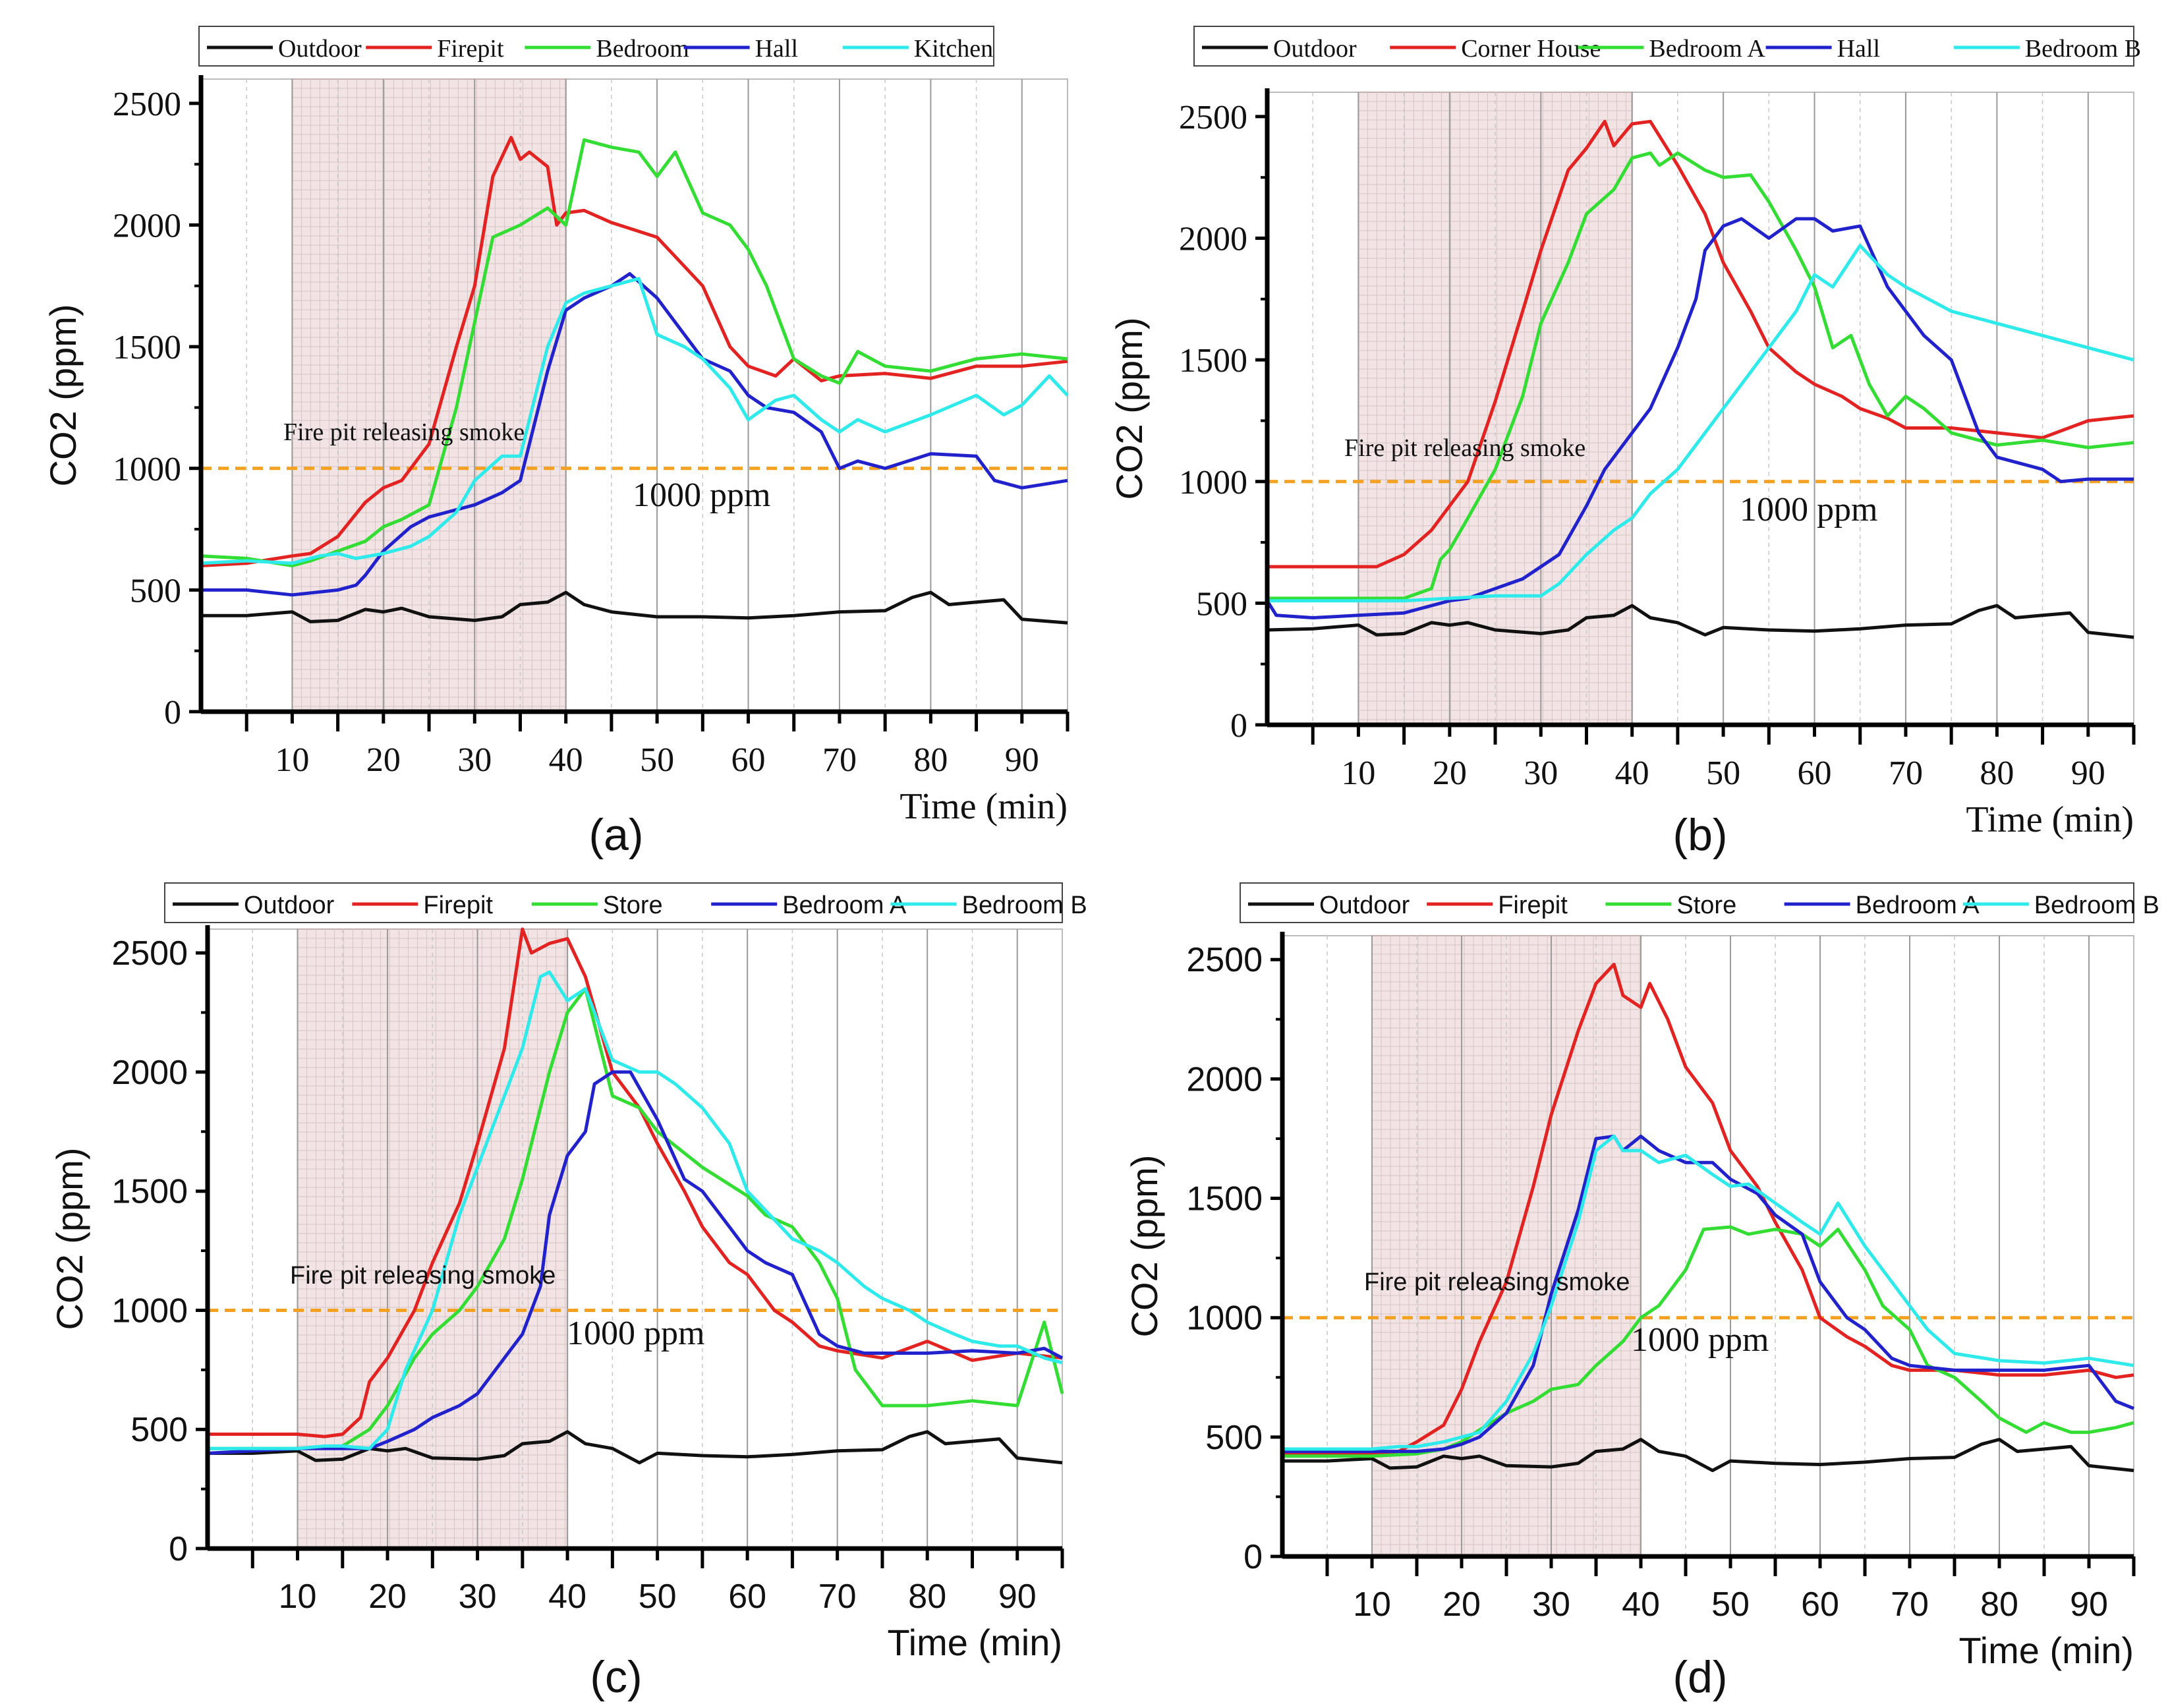  What do you see at coordinates (320, 49) in the screenshot?
I see `legend-label-outdoor: Outdoor` at bounding box center [320, 49].